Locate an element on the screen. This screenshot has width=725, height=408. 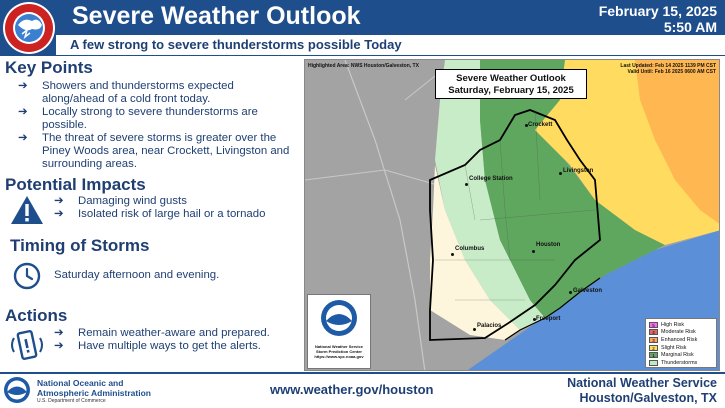
issue-time: 5:50 AM is located at coordinates (690, 27).